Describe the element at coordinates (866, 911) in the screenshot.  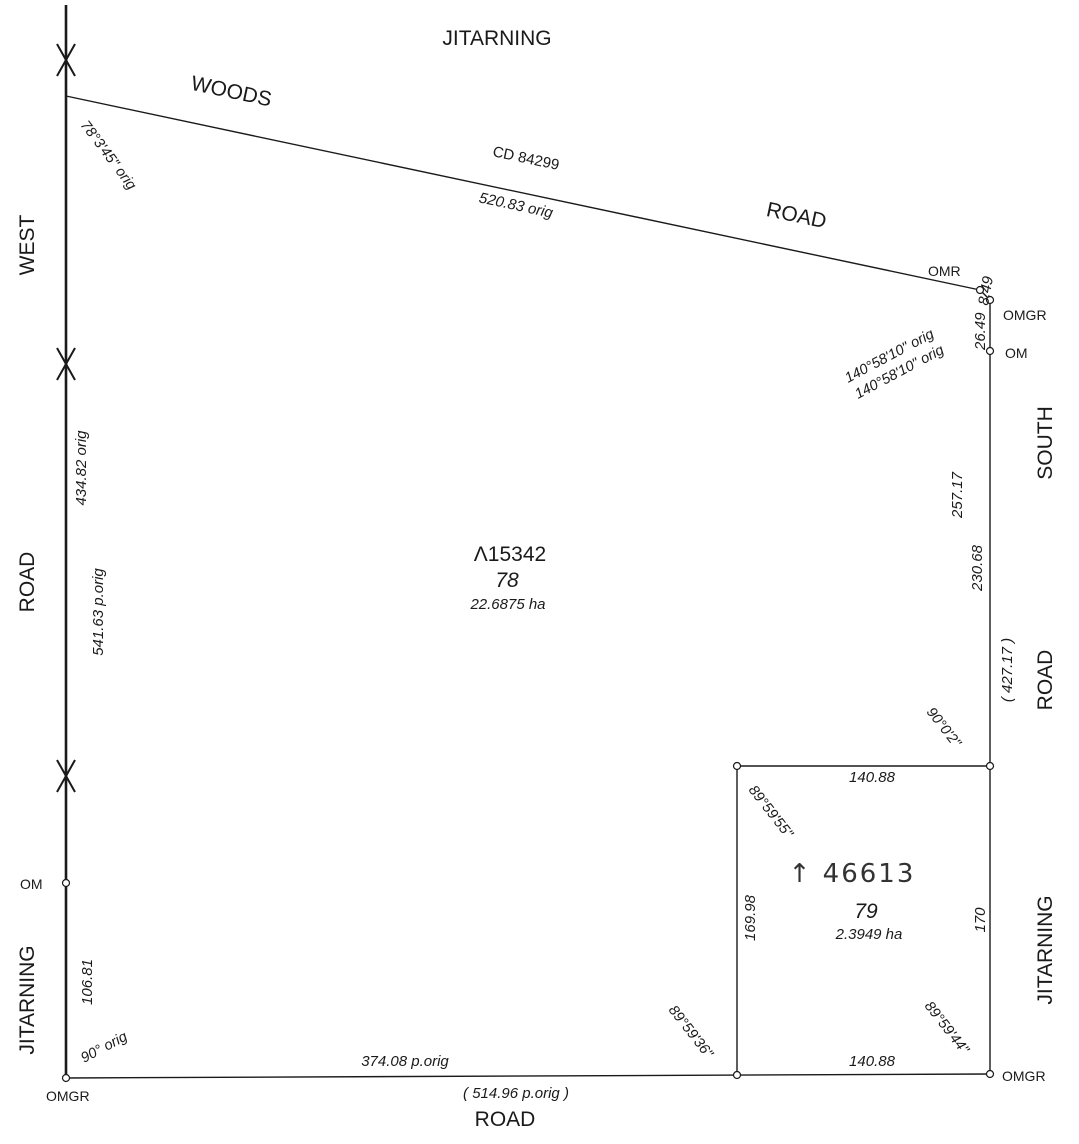
I see `lot79-number: 79` at that location.